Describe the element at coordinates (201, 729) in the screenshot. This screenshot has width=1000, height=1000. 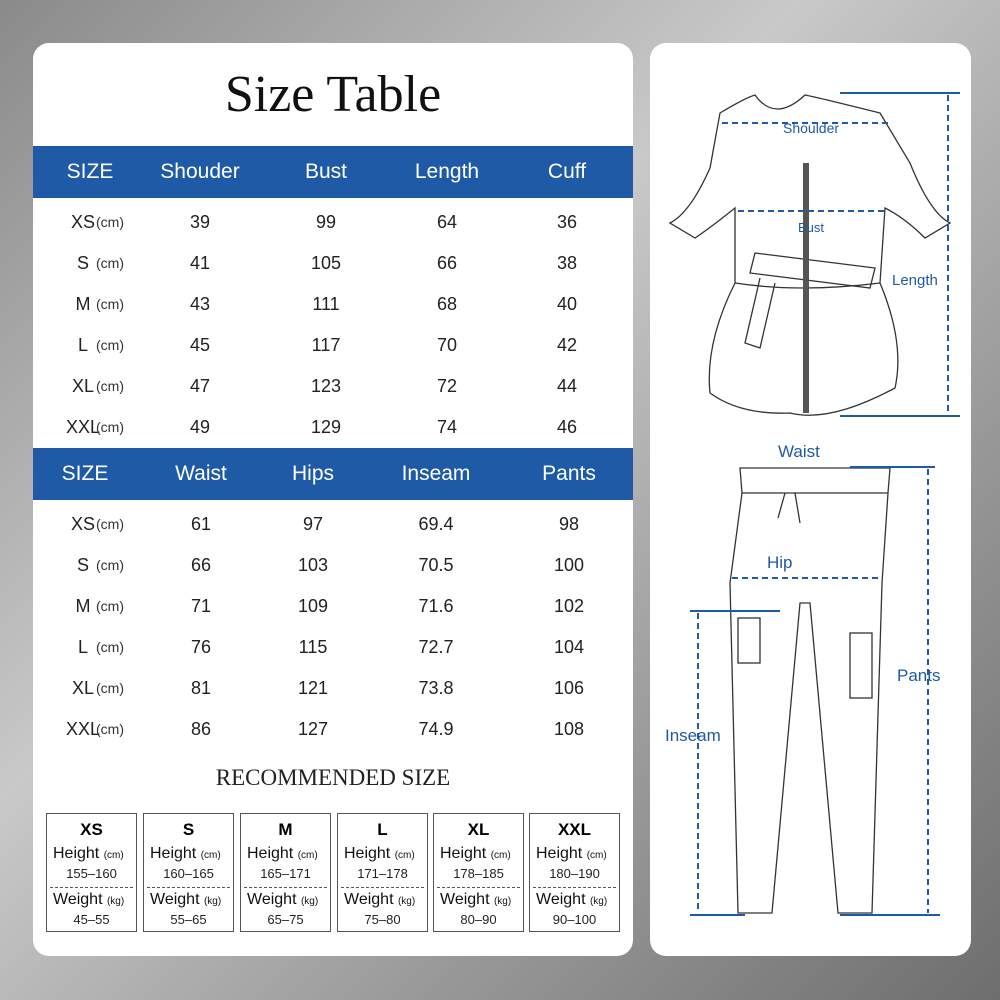
I see `value-cell: 86` at that location.